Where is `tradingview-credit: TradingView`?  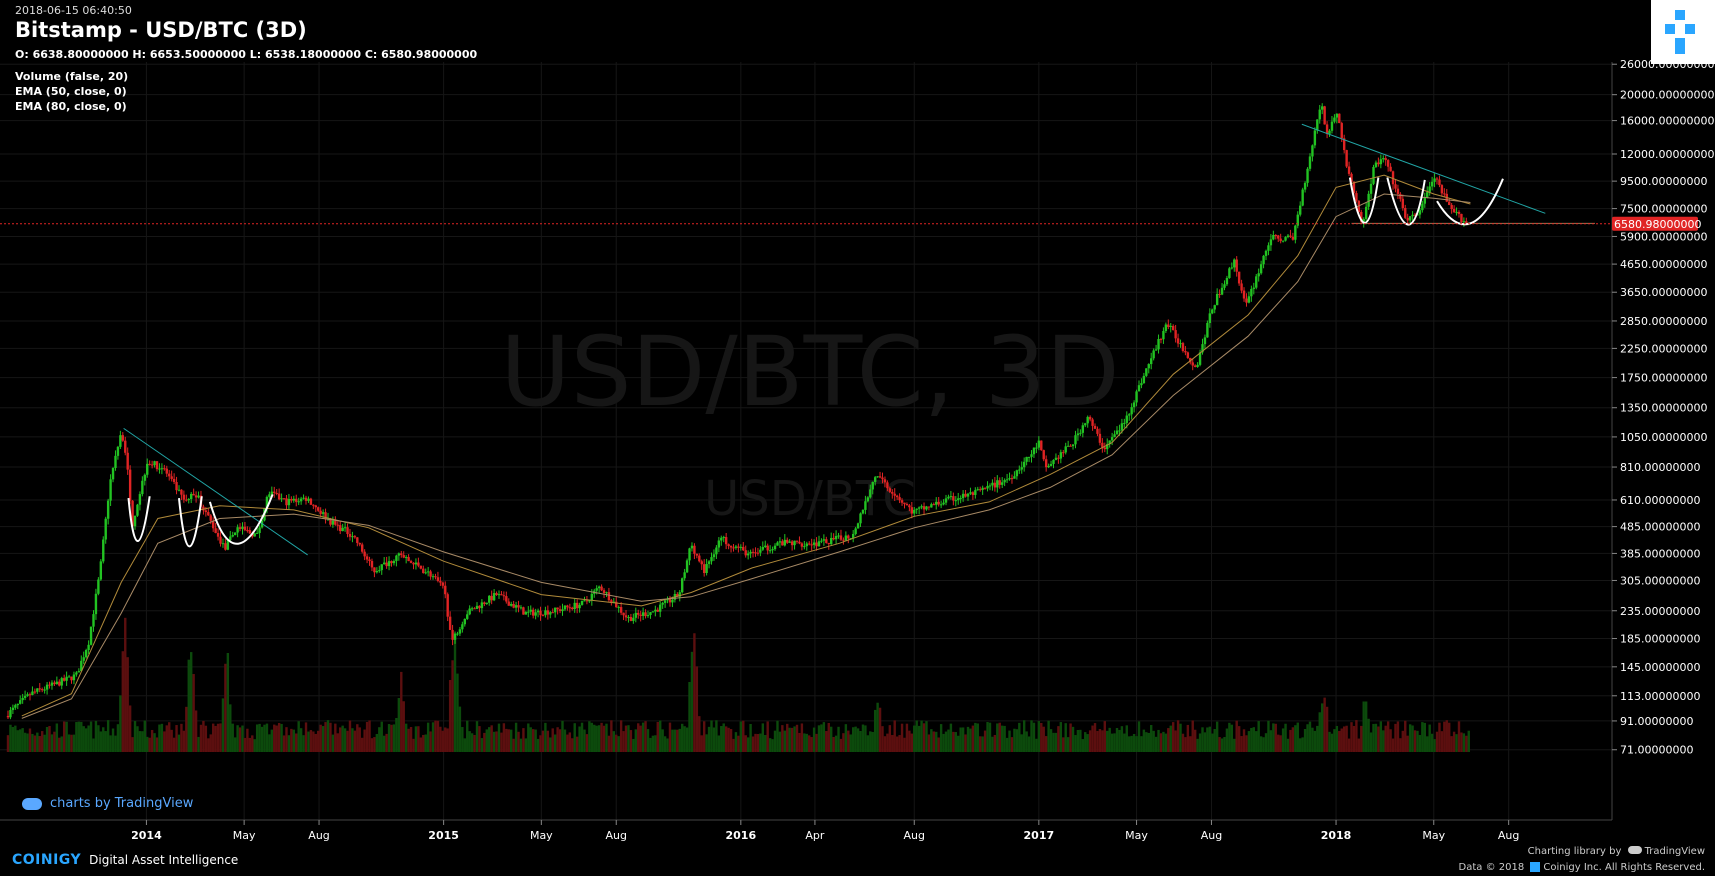
tradingview-credit: TradingView is located at coordinates (1674, 851).